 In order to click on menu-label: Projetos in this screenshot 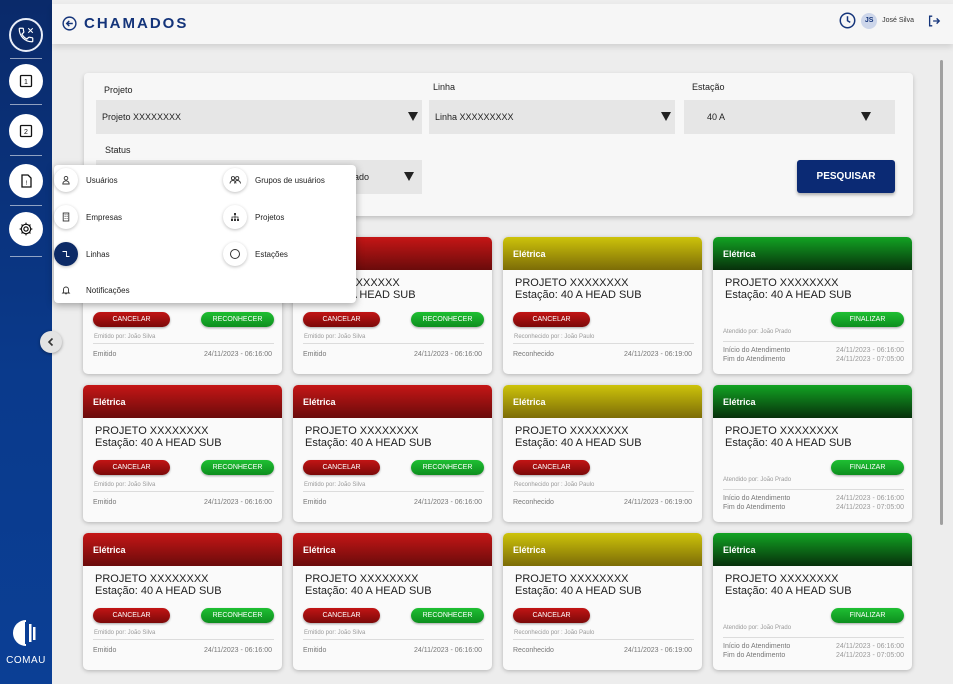, I will do `click(270, 217)`.